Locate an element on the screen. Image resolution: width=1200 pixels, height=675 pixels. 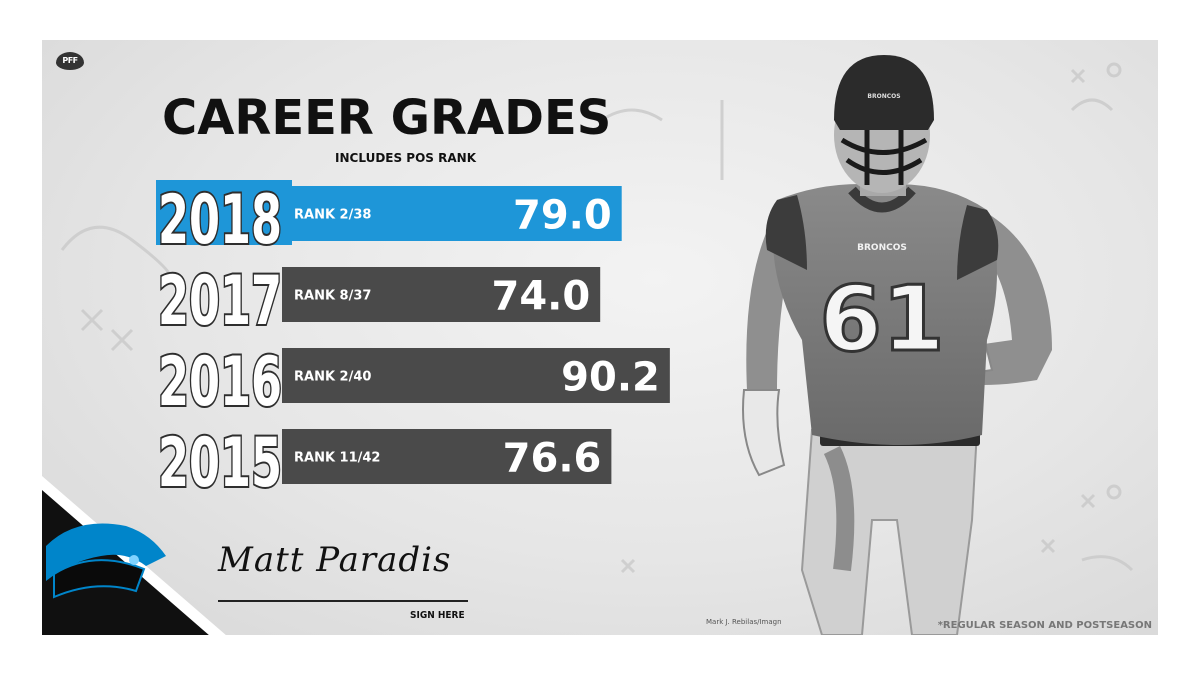
grade-value-label: 90.2 is located at coordinates (610, 378).